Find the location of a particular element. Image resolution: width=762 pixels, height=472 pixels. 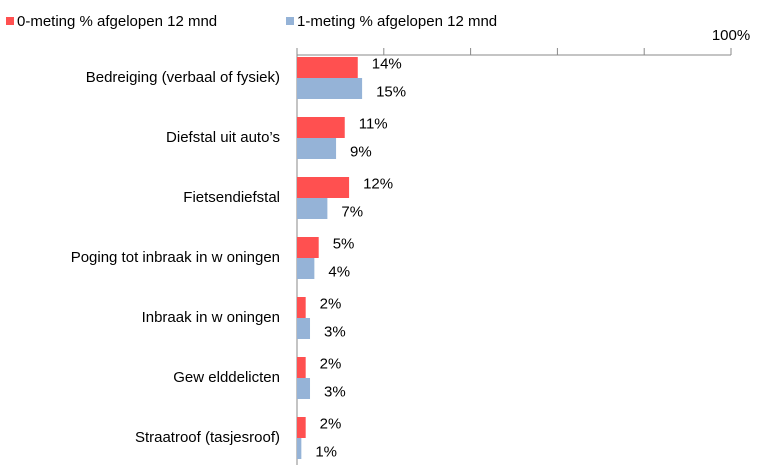

value-label: 4% is located at coordinates (339, 271).